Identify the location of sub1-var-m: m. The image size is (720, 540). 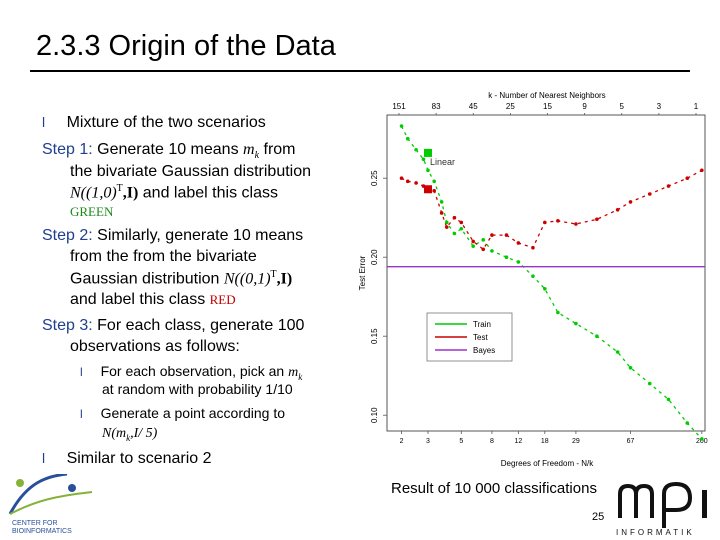
(293, 372).